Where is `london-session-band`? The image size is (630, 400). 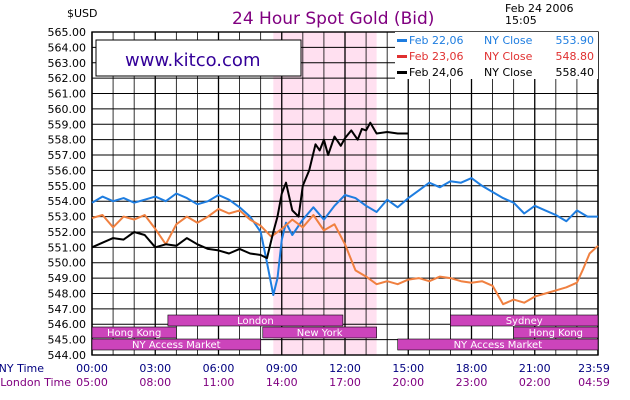 london-session-band is located at coordinates (325, 193).